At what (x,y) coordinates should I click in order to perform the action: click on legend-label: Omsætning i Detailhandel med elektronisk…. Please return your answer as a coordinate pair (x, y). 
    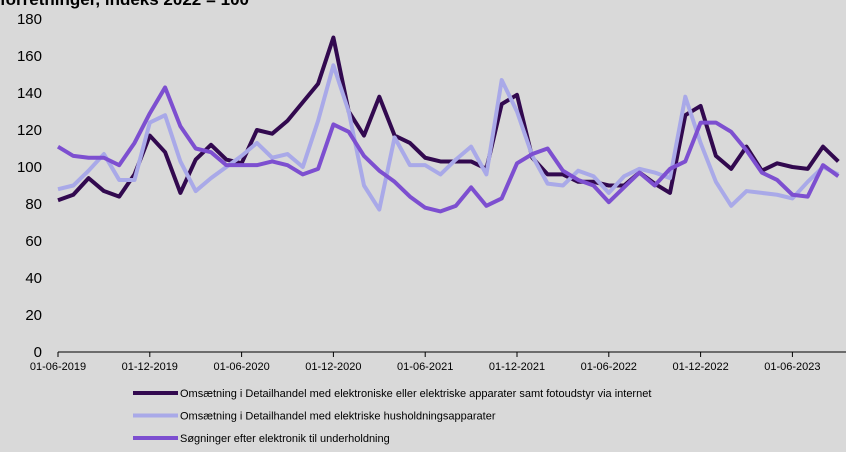
    Looking at the image, I should click on (415, 394).